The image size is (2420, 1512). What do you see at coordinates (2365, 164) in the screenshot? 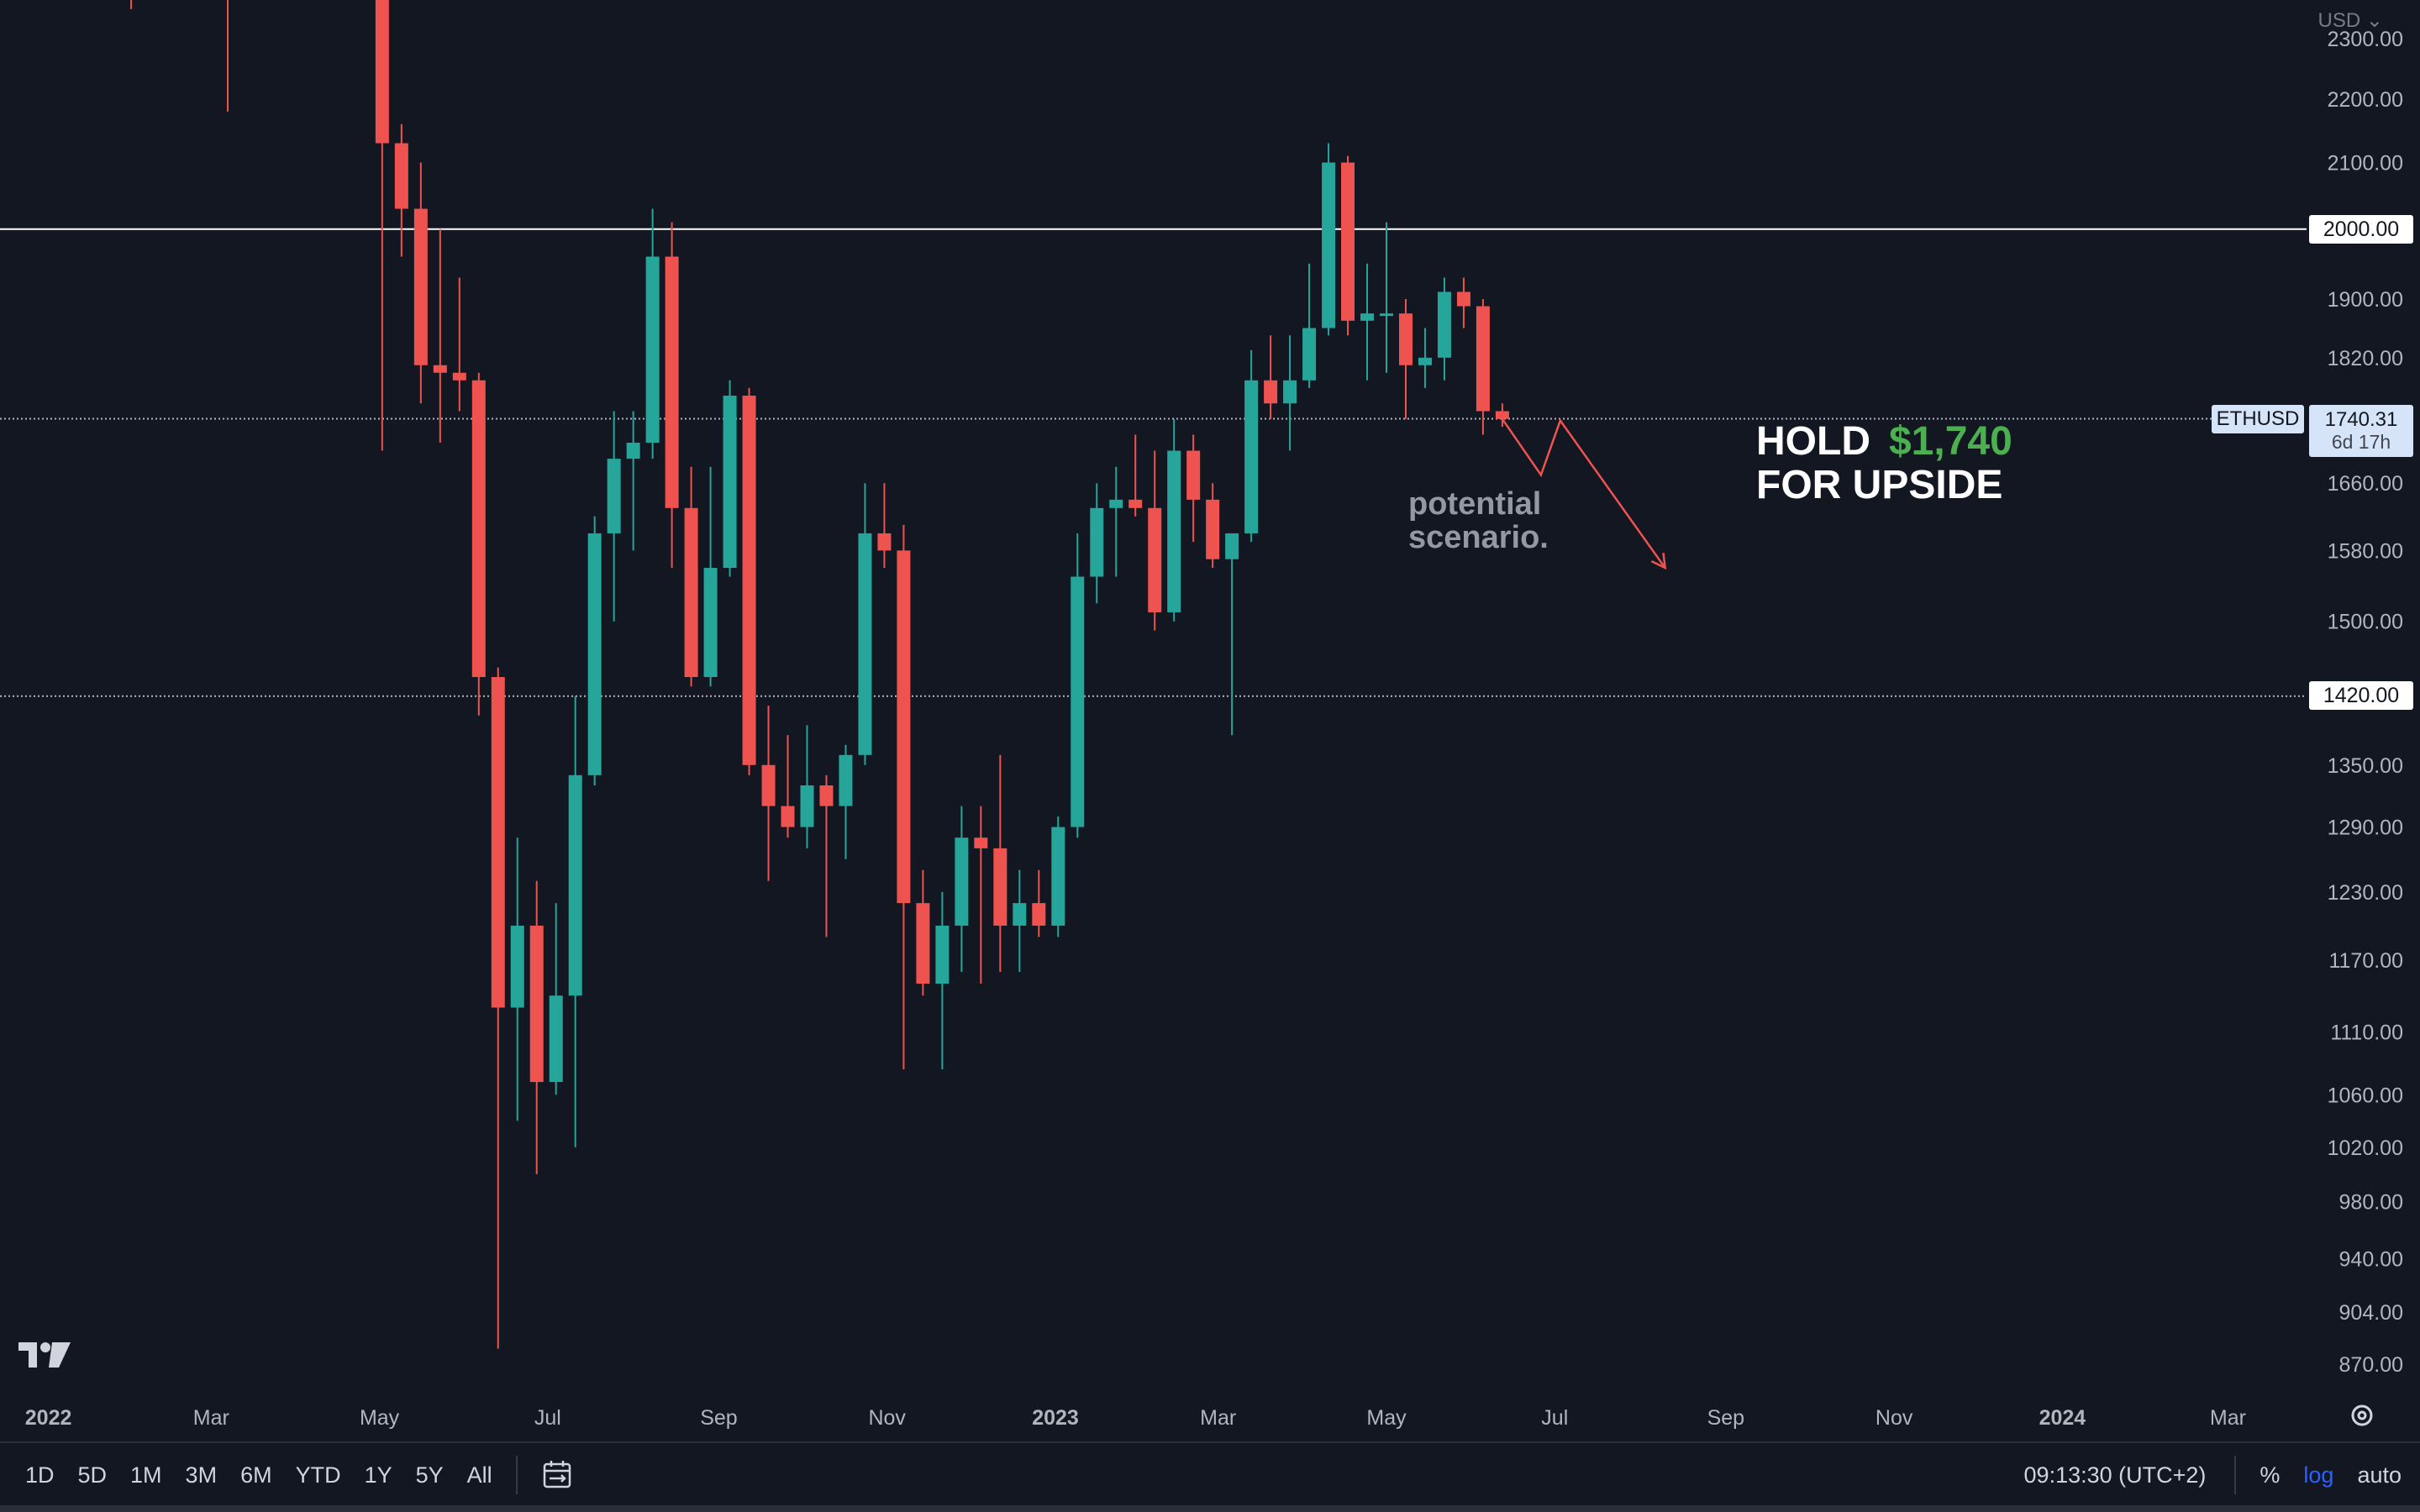
I see `y-tick-label: 2100.00` at bounding box center [2365, 164].